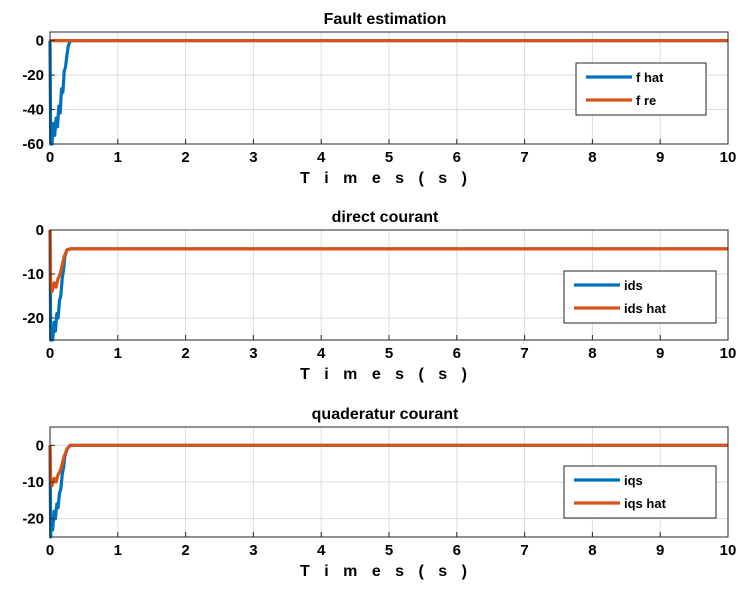  I want to click on legend-label: ids hat, so click(645, 308).